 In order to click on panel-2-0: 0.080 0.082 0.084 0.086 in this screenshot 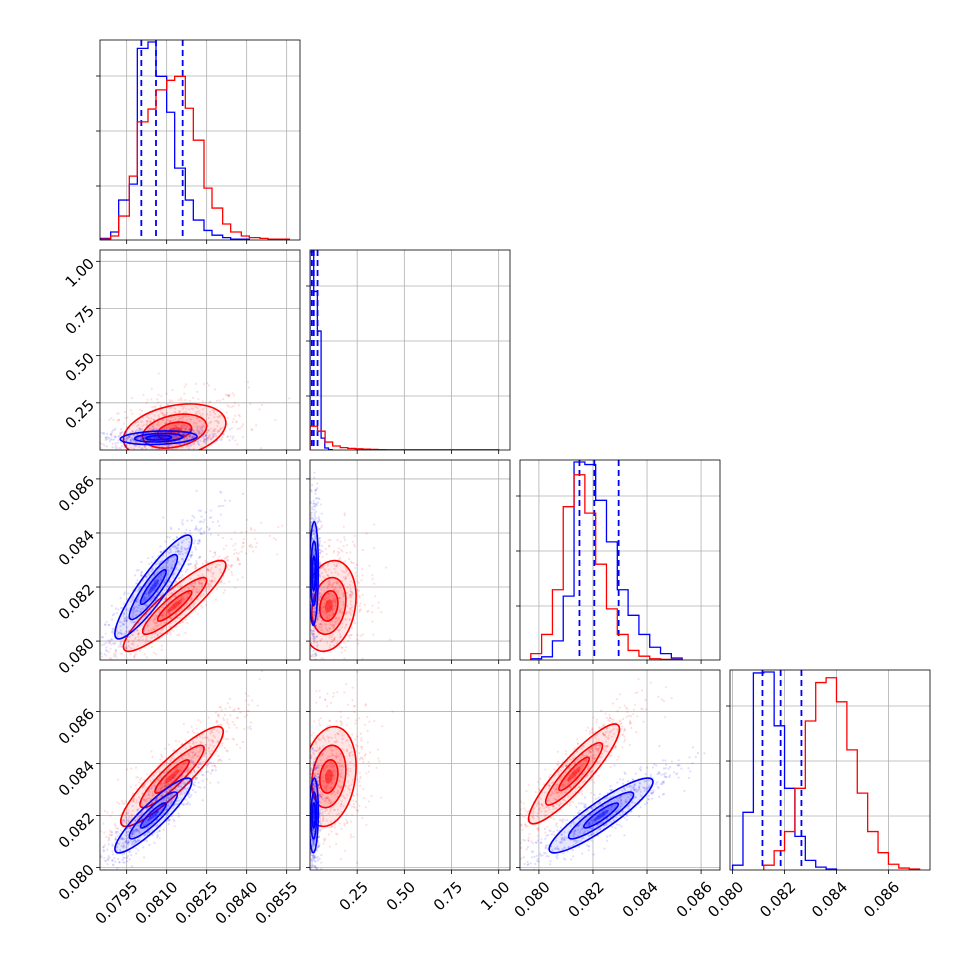, I will do `click(178, 568)`.